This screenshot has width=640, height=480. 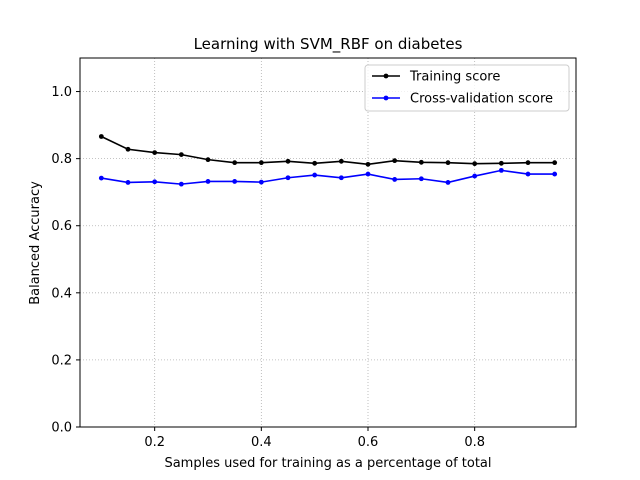 I want to click on legend-box, so click(x=467, y=88).